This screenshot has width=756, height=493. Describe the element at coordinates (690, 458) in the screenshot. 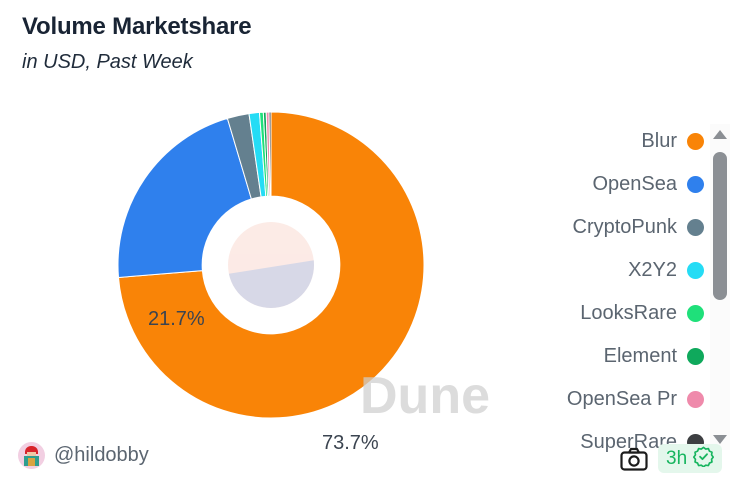

I see `data-freshness-badge: 3h` at that location.